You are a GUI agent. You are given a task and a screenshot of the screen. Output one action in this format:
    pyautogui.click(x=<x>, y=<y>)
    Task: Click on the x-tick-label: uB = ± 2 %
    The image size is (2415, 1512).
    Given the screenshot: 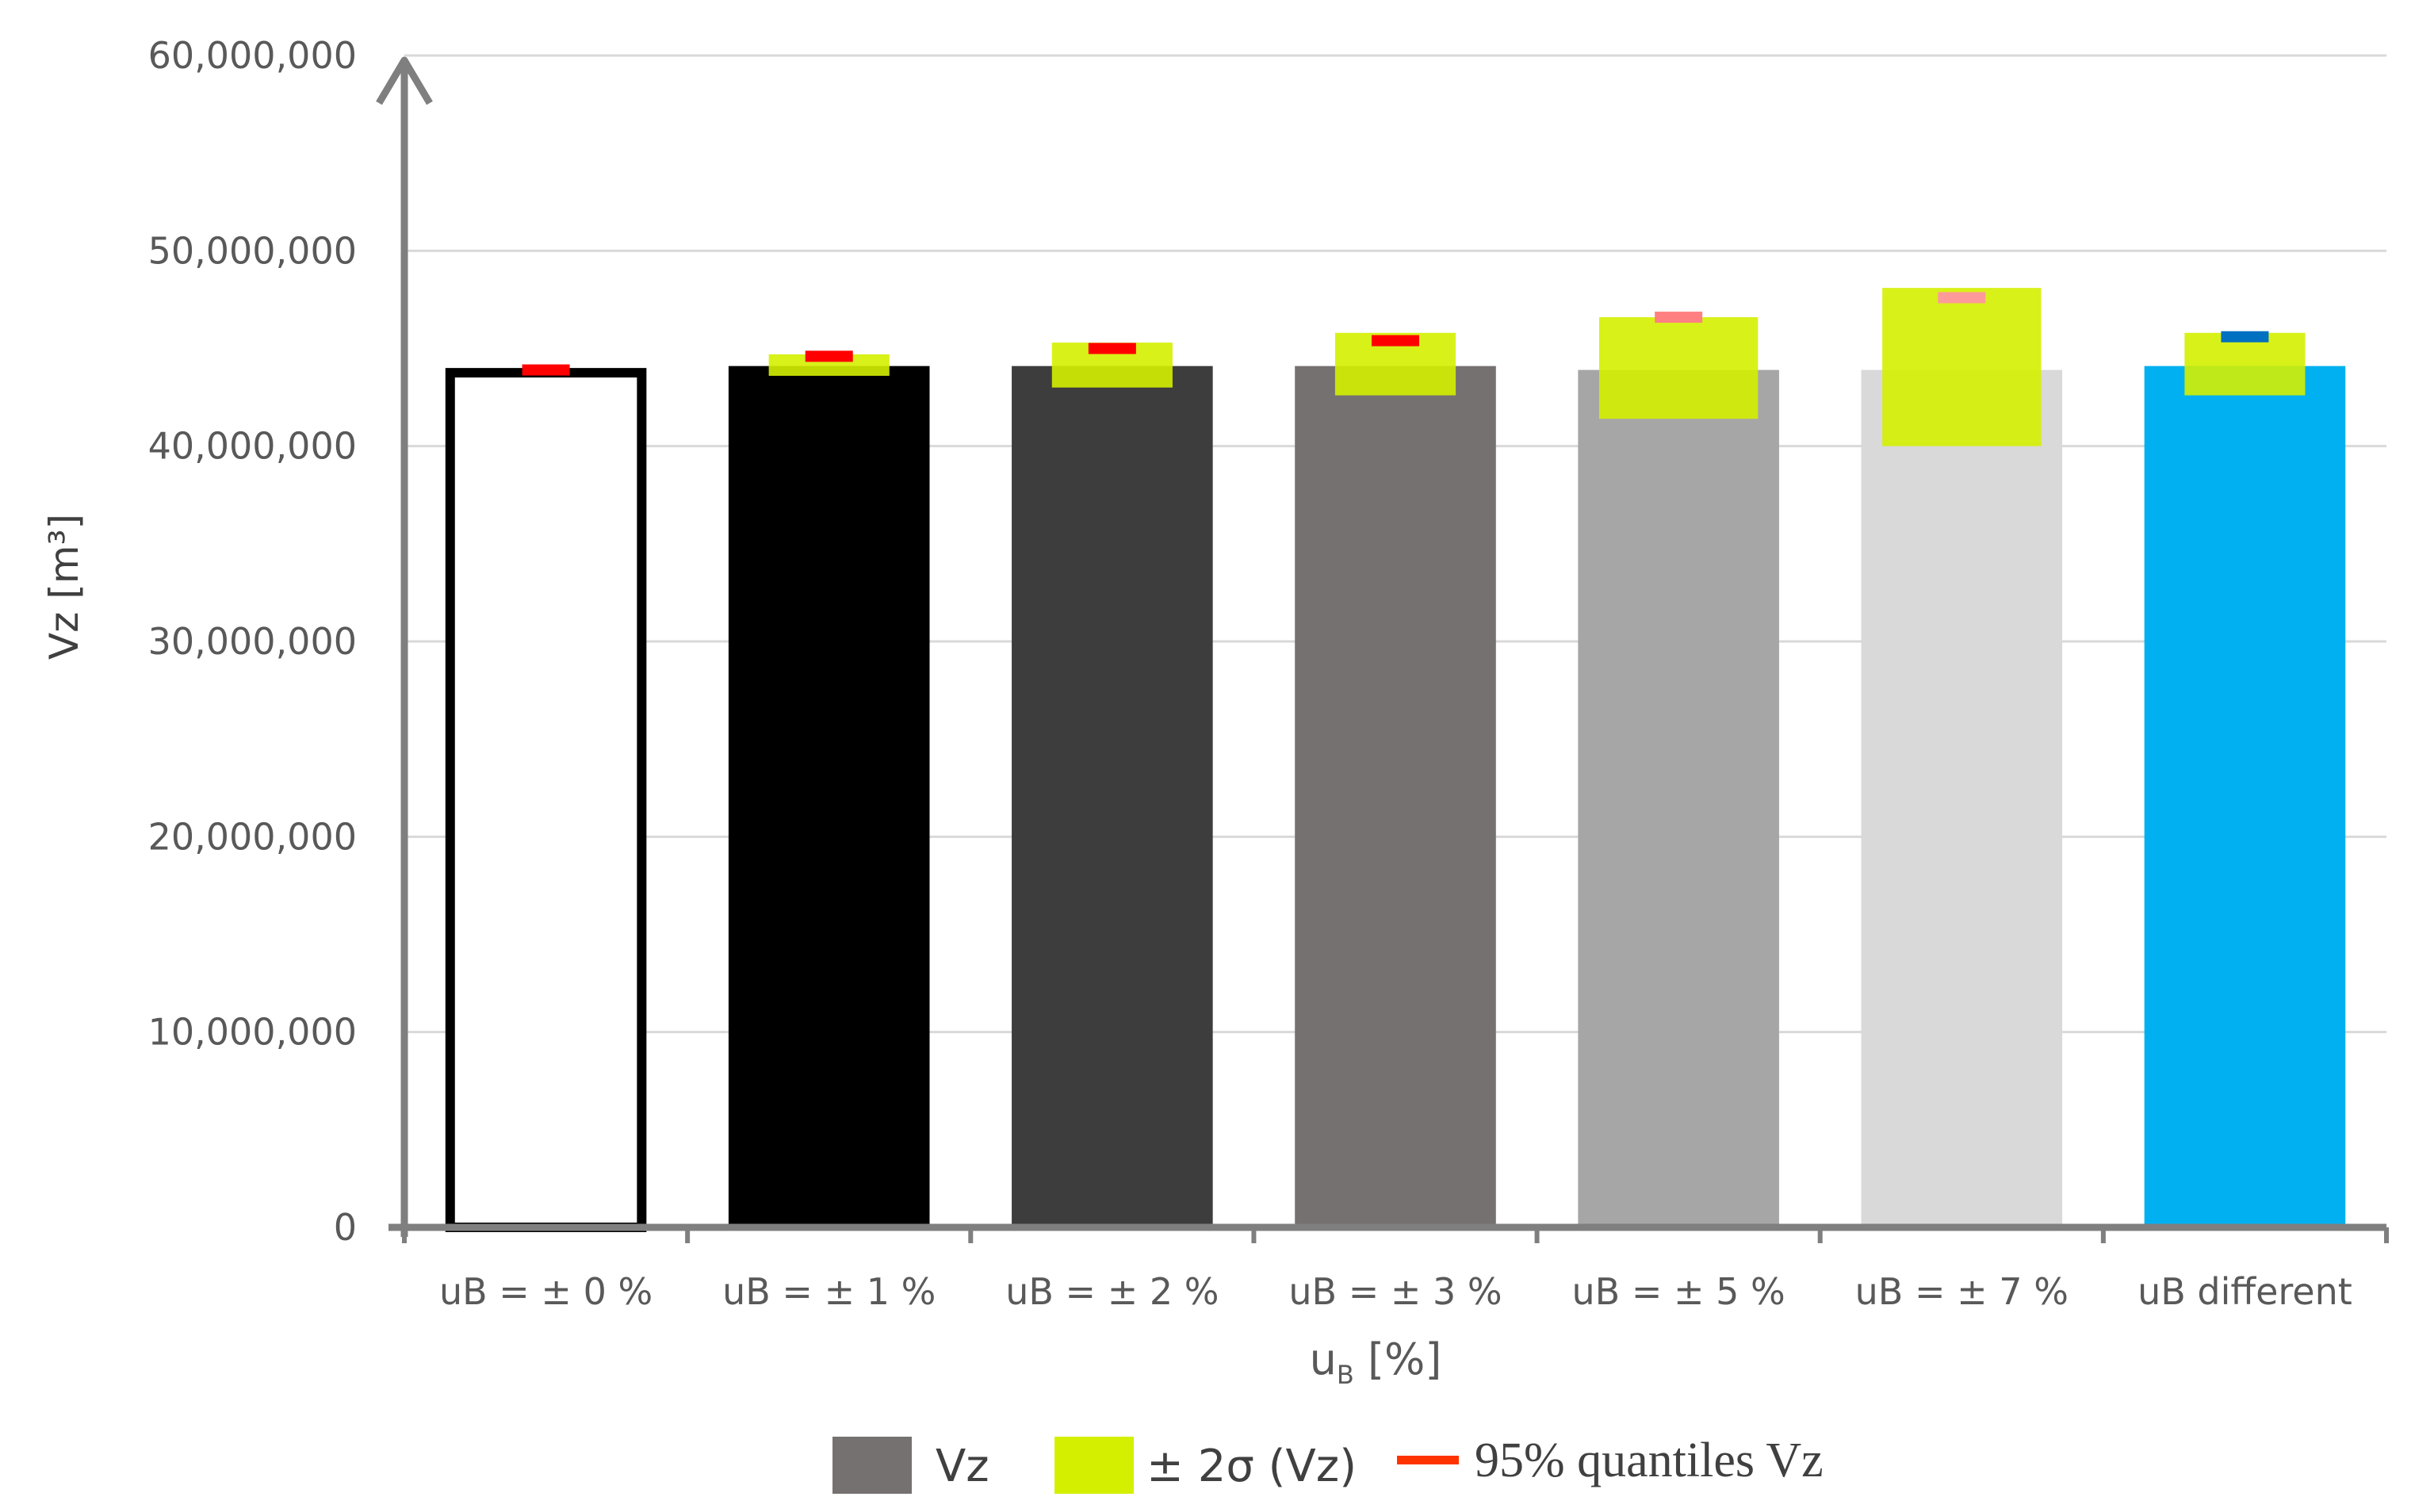 What is the action you would take?
    pyautogui.click(x=1112, y=1292)
    